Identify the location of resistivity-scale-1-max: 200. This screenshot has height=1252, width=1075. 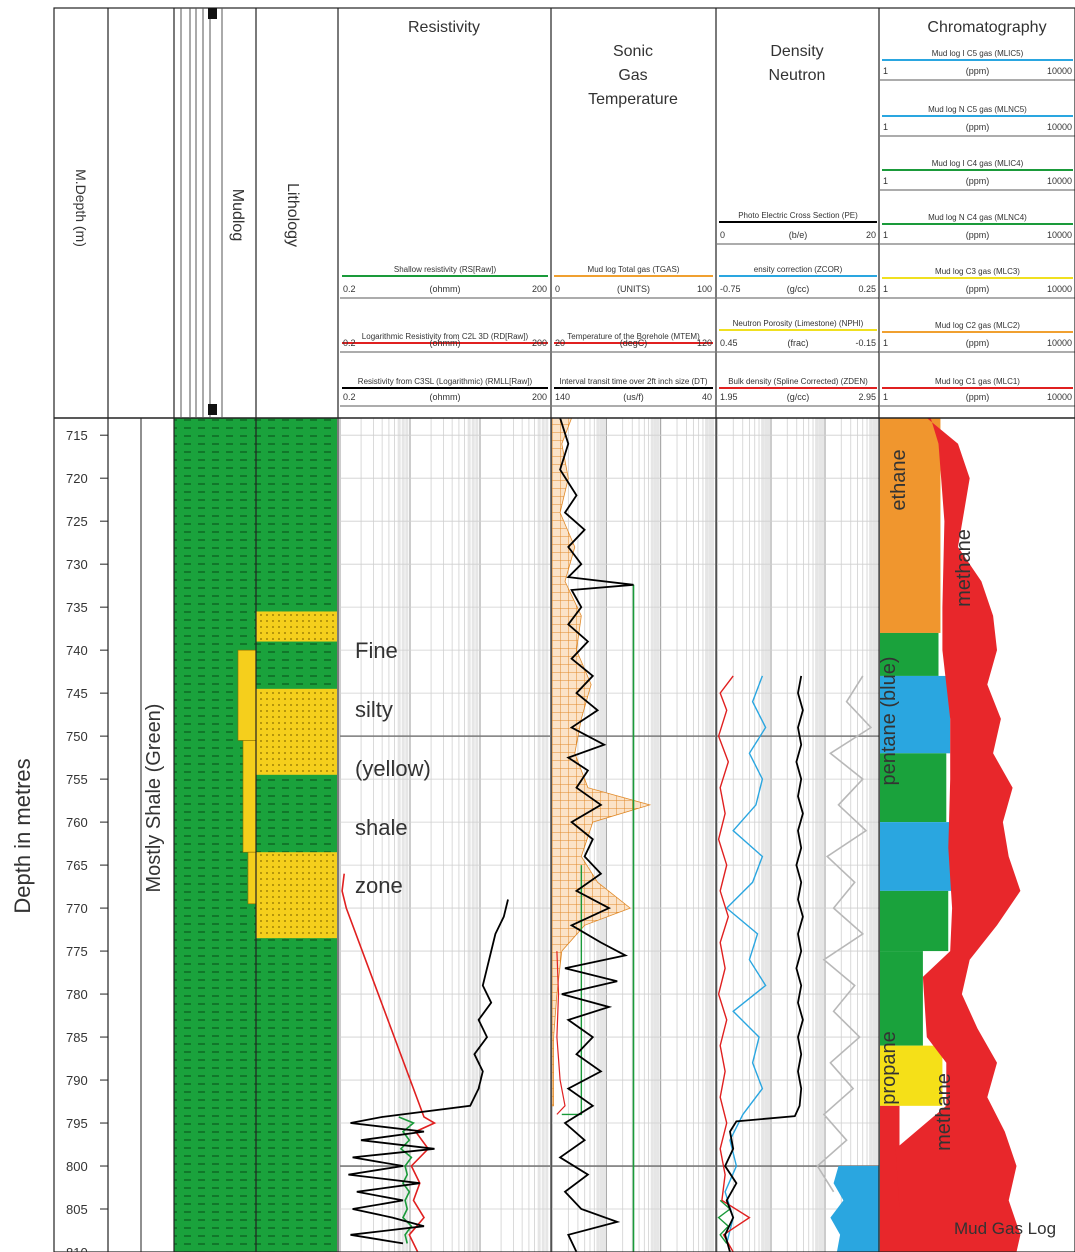
(539, 343).